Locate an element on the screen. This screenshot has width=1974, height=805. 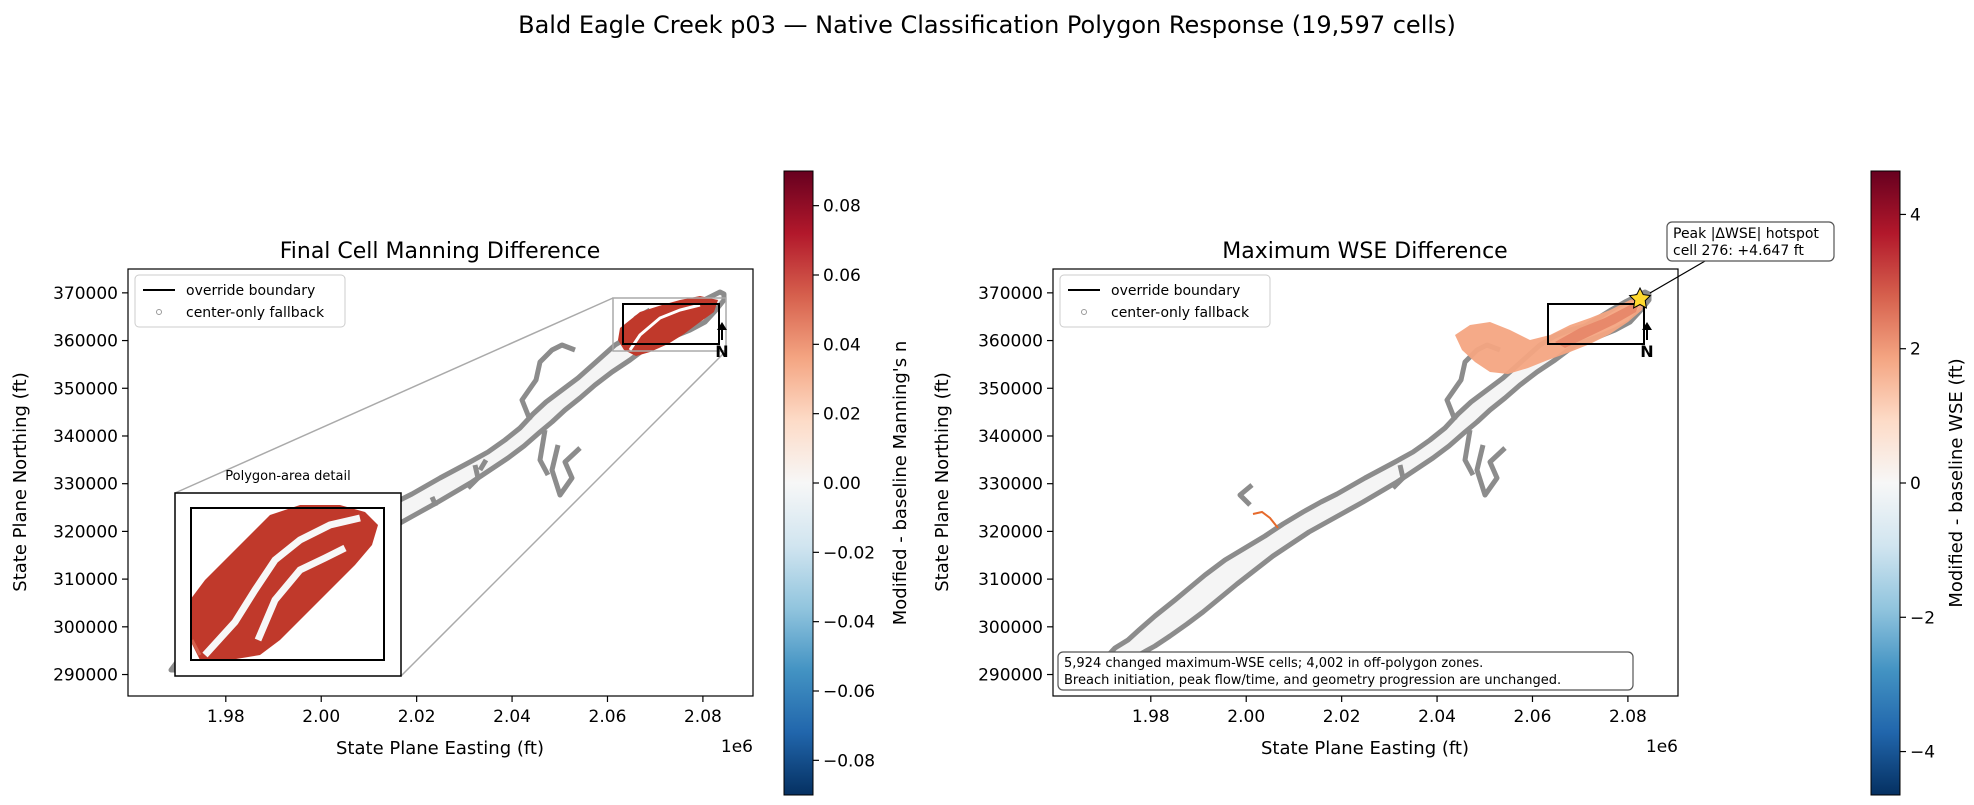
colorbar-tick-label: −0.02 is located at coordinates (849, 553).